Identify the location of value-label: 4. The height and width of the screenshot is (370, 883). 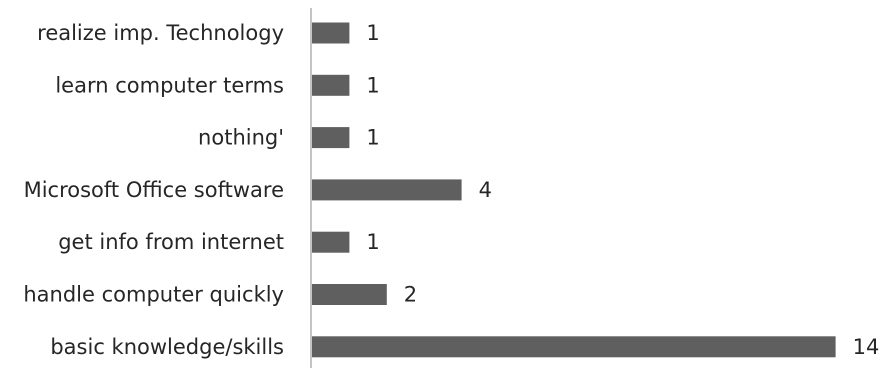
(485, 190).